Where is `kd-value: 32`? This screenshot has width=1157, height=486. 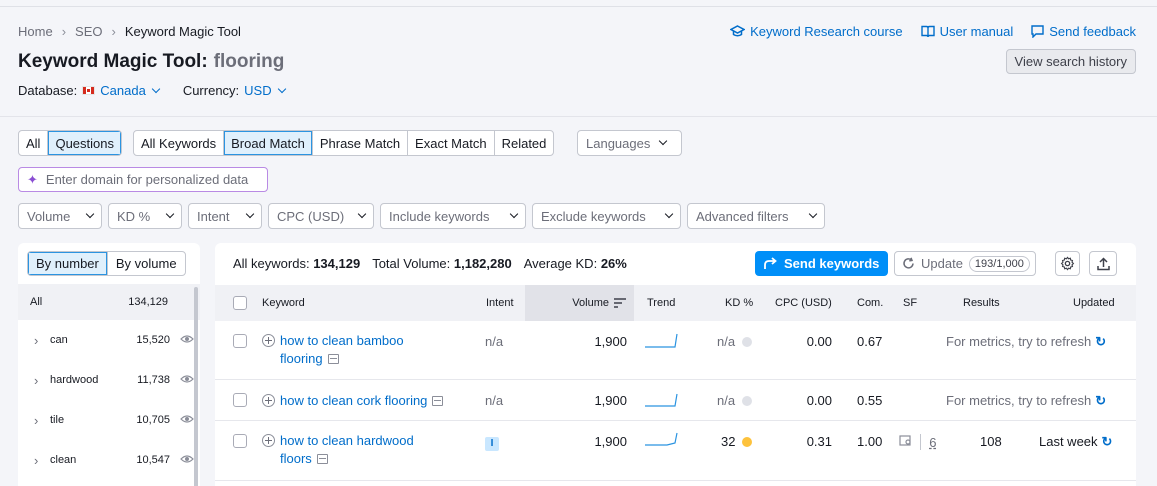
kd-value: 32 is located at coordinates (728, 441).